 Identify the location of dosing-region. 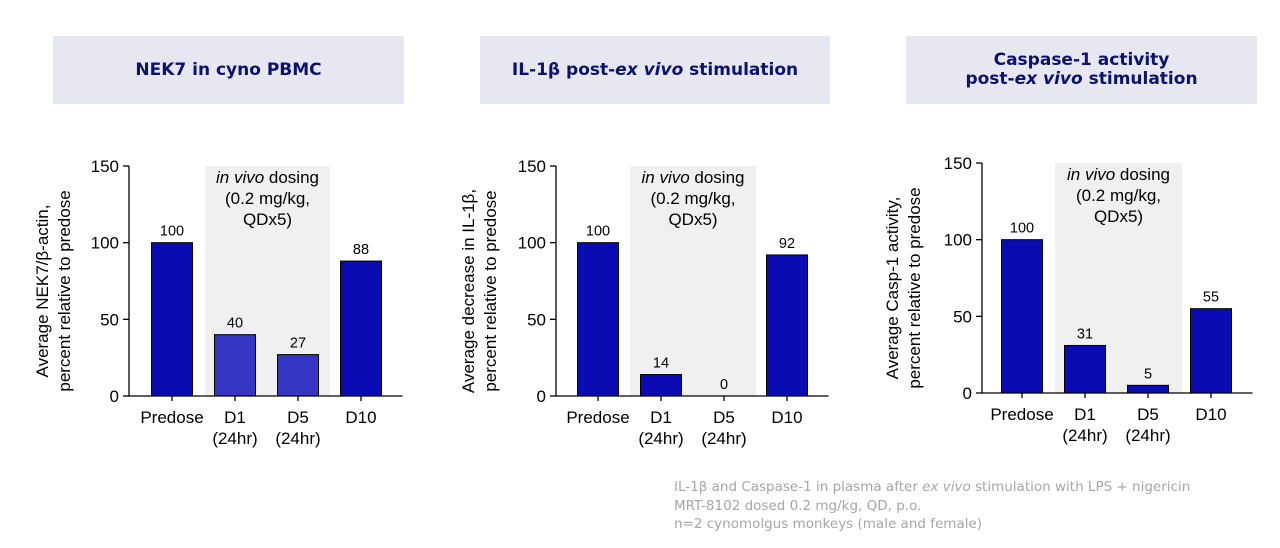
(693, 281).